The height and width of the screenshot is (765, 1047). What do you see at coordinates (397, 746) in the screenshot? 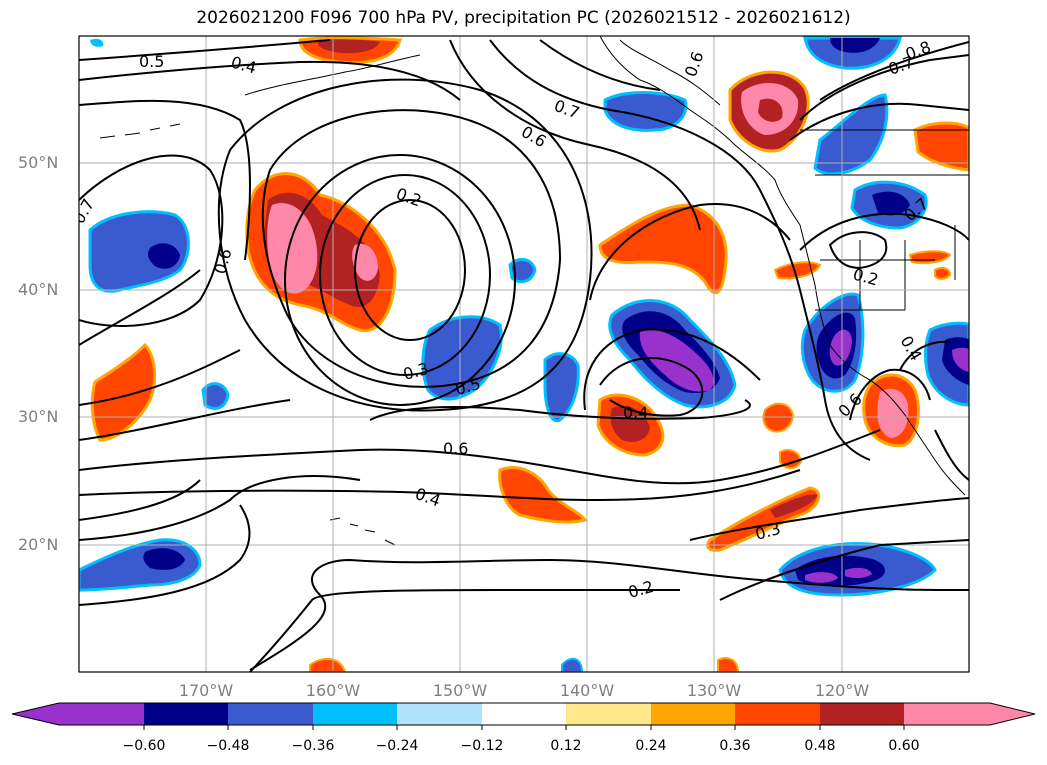
I see `colorbar-tick-label: −0.24` at bounding box center [397, 746].